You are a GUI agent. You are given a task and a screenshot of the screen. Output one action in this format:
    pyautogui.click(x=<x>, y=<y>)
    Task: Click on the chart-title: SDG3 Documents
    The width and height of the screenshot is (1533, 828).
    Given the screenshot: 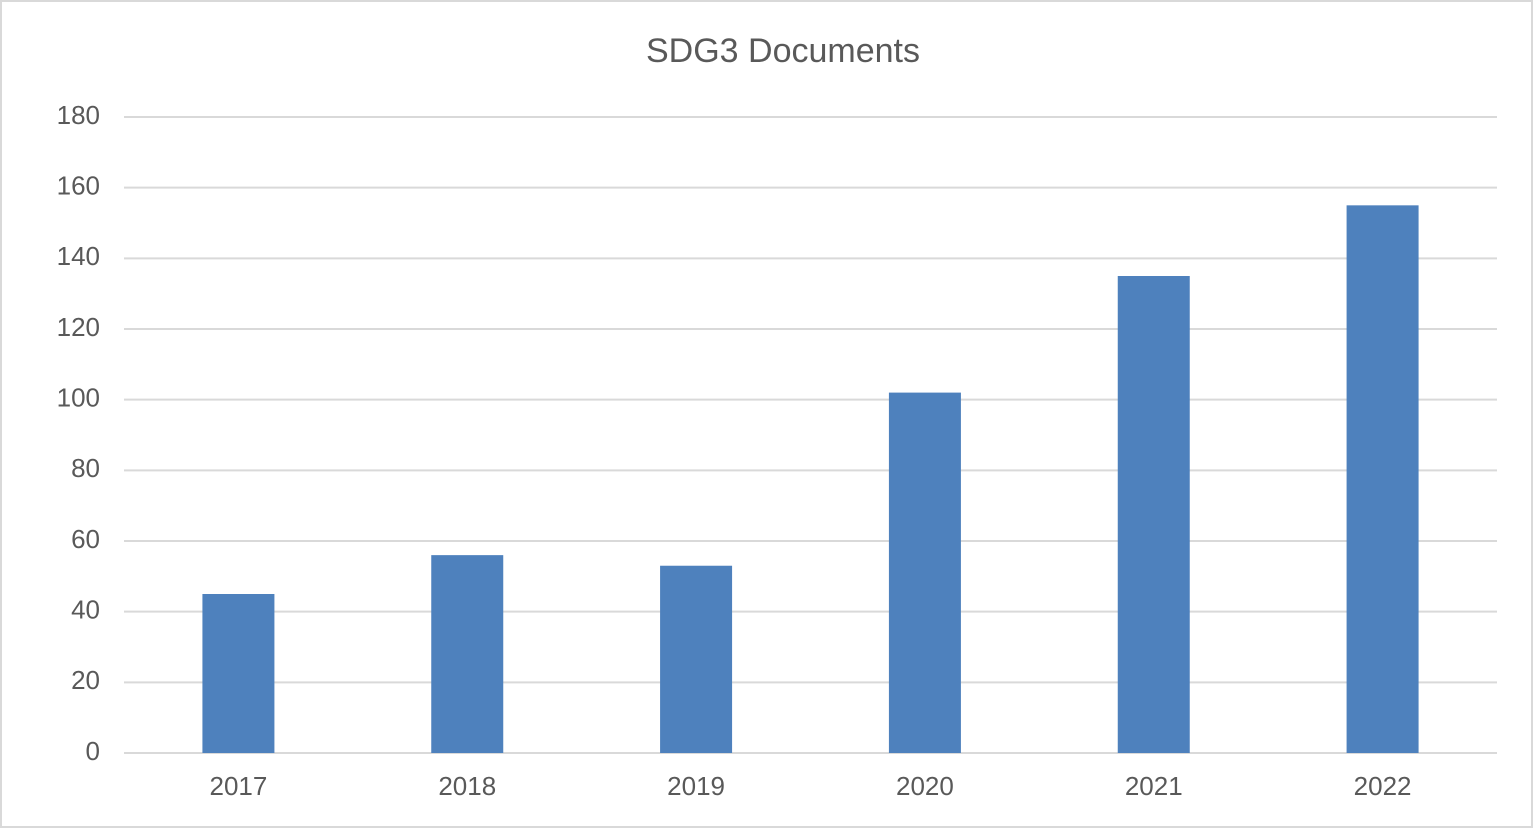 What is the action you would take?
    pyautogui.click(x=783, y=51)
    